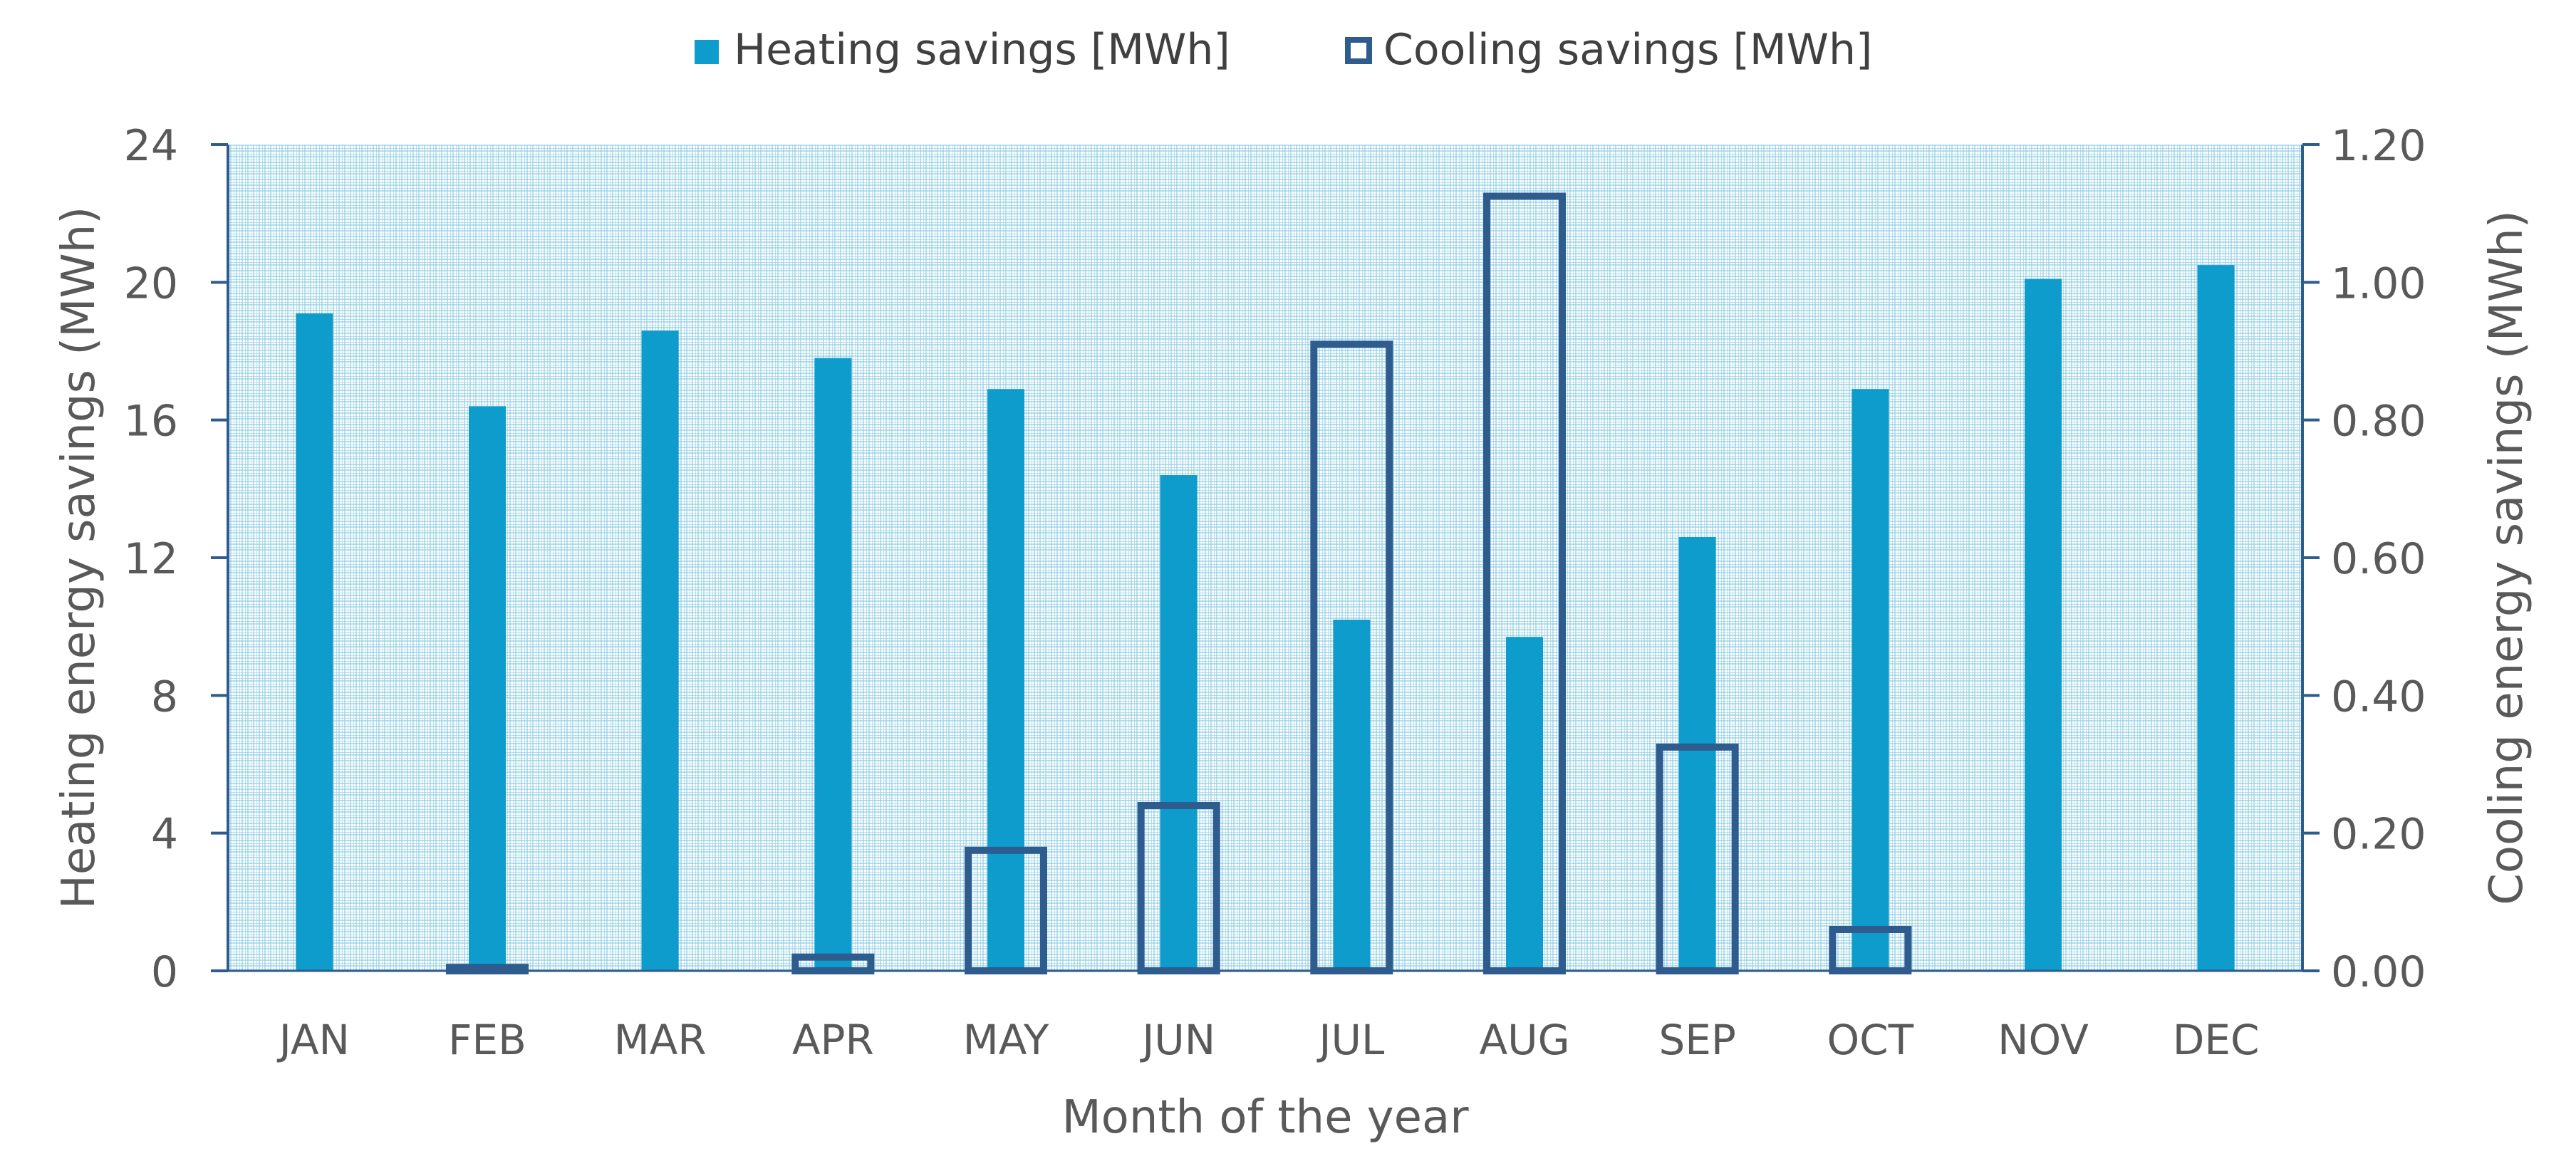  I want to click on right-tick-label: 0.40, so click(2378, 697).